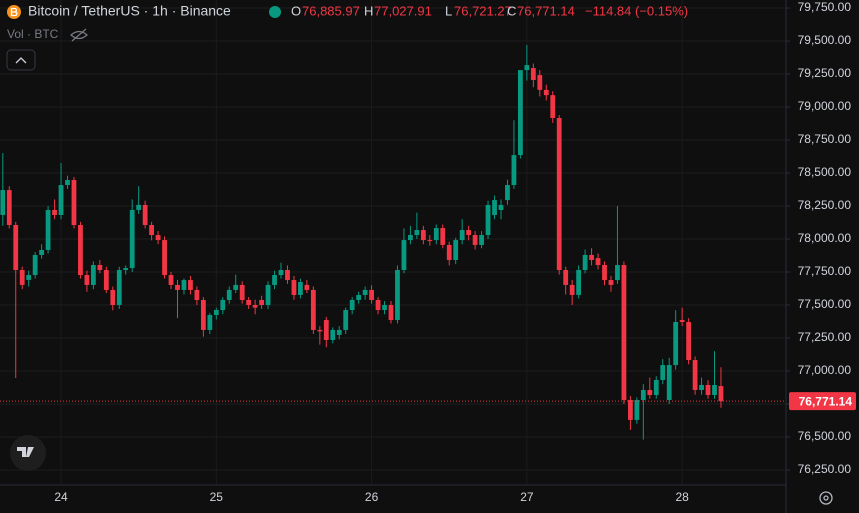 The height and width of the screenshot is (513, 859). I want to click on y-tick-label: 79,500.00, so click(825, 40).